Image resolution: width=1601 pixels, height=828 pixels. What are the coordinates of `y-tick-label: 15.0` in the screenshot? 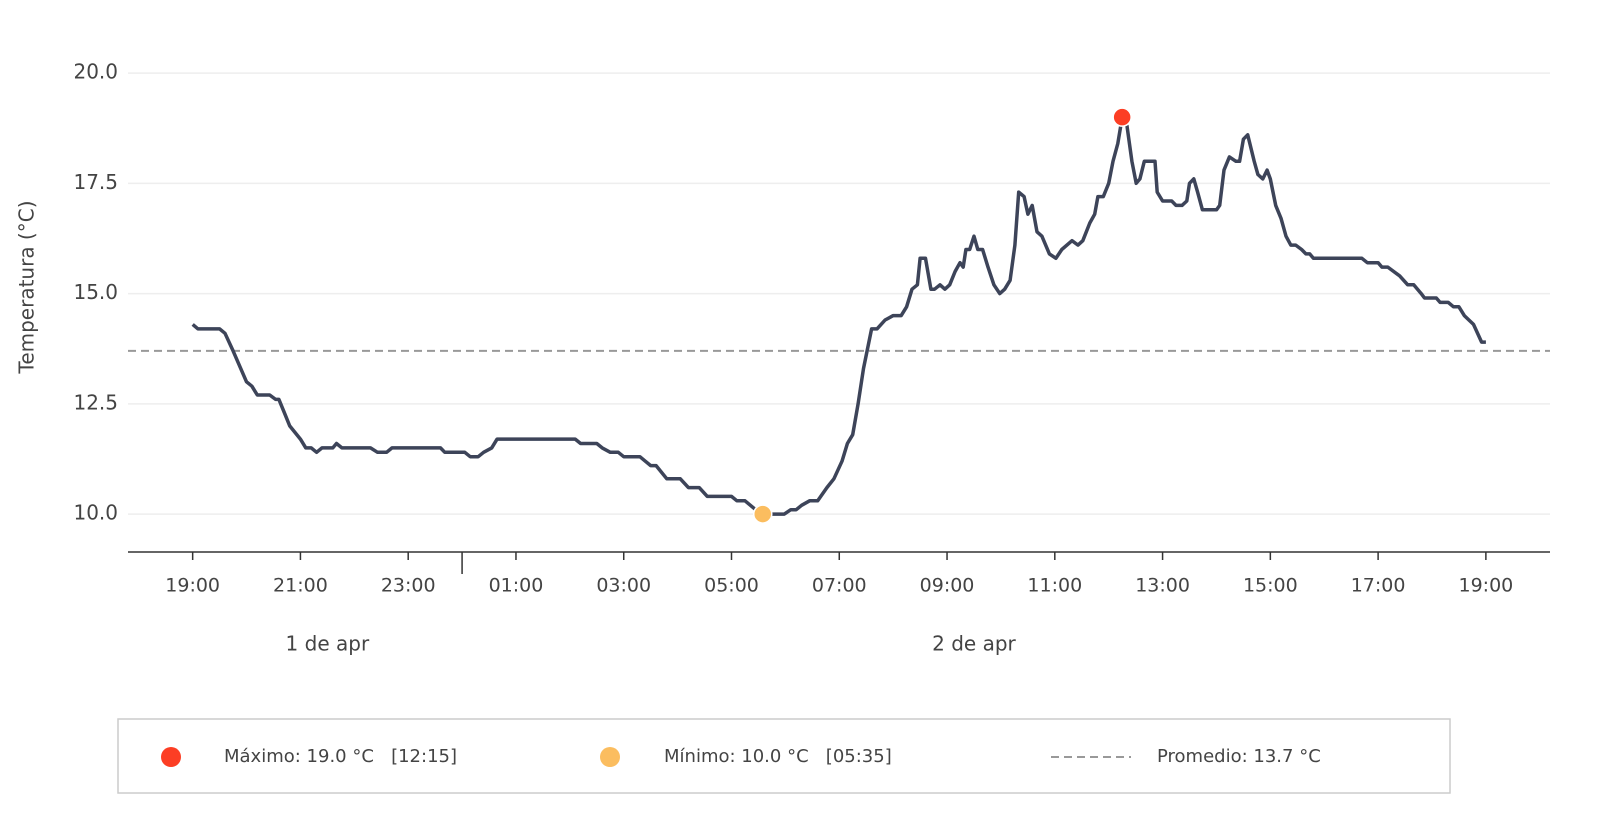 It's located at (95, 292).